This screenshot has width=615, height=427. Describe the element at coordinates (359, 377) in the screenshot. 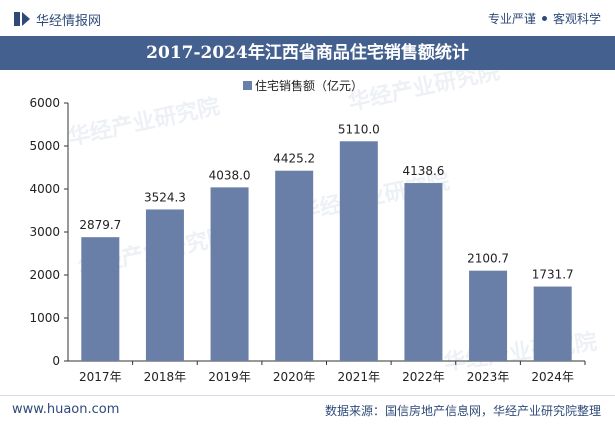

I see `x-tick-label: 2021年` at that location.